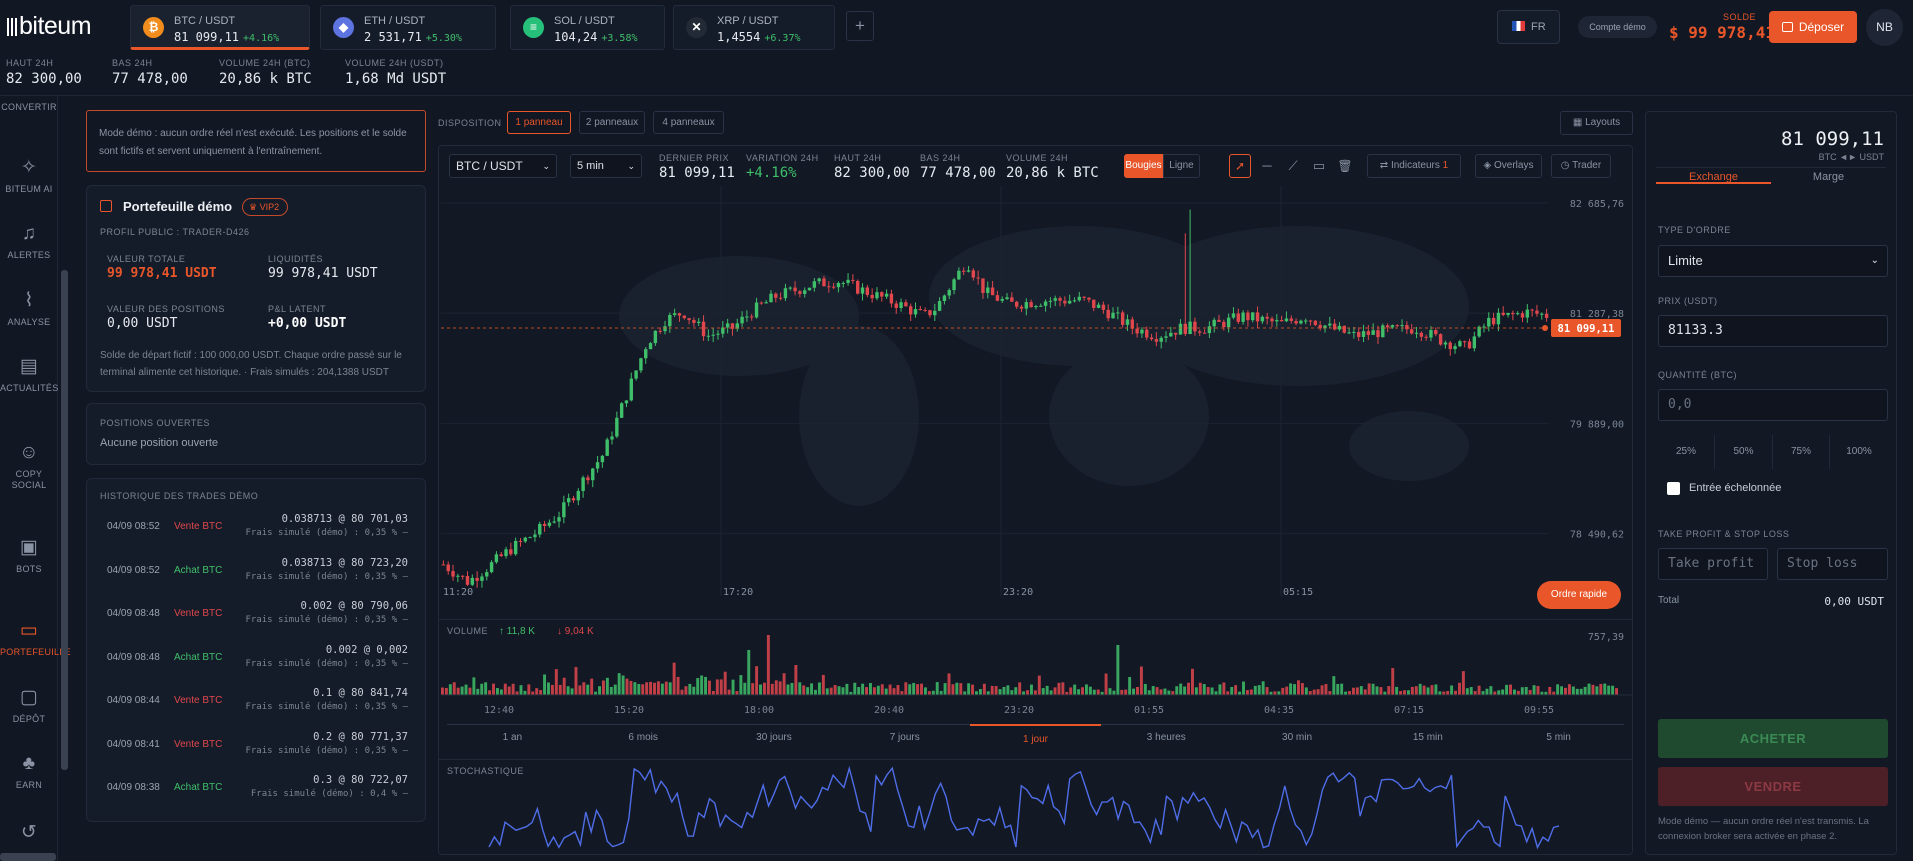 This screenshot has width=1913, height=861. Describe the element at coordinates (35, 638) in the screenshot. I see `nav-item-portefeuille: ▭ PORTEFEUILLE` at that location.